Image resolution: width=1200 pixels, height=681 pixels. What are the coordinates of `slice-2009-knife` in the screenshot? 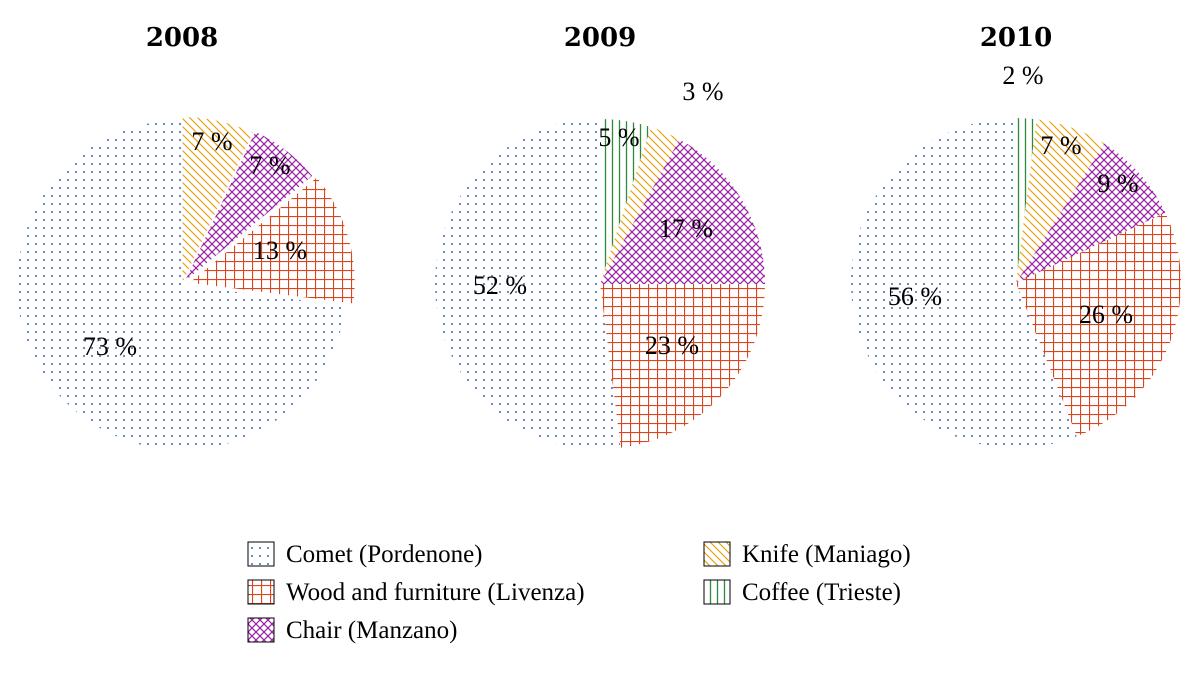 It's located at (640, 205).